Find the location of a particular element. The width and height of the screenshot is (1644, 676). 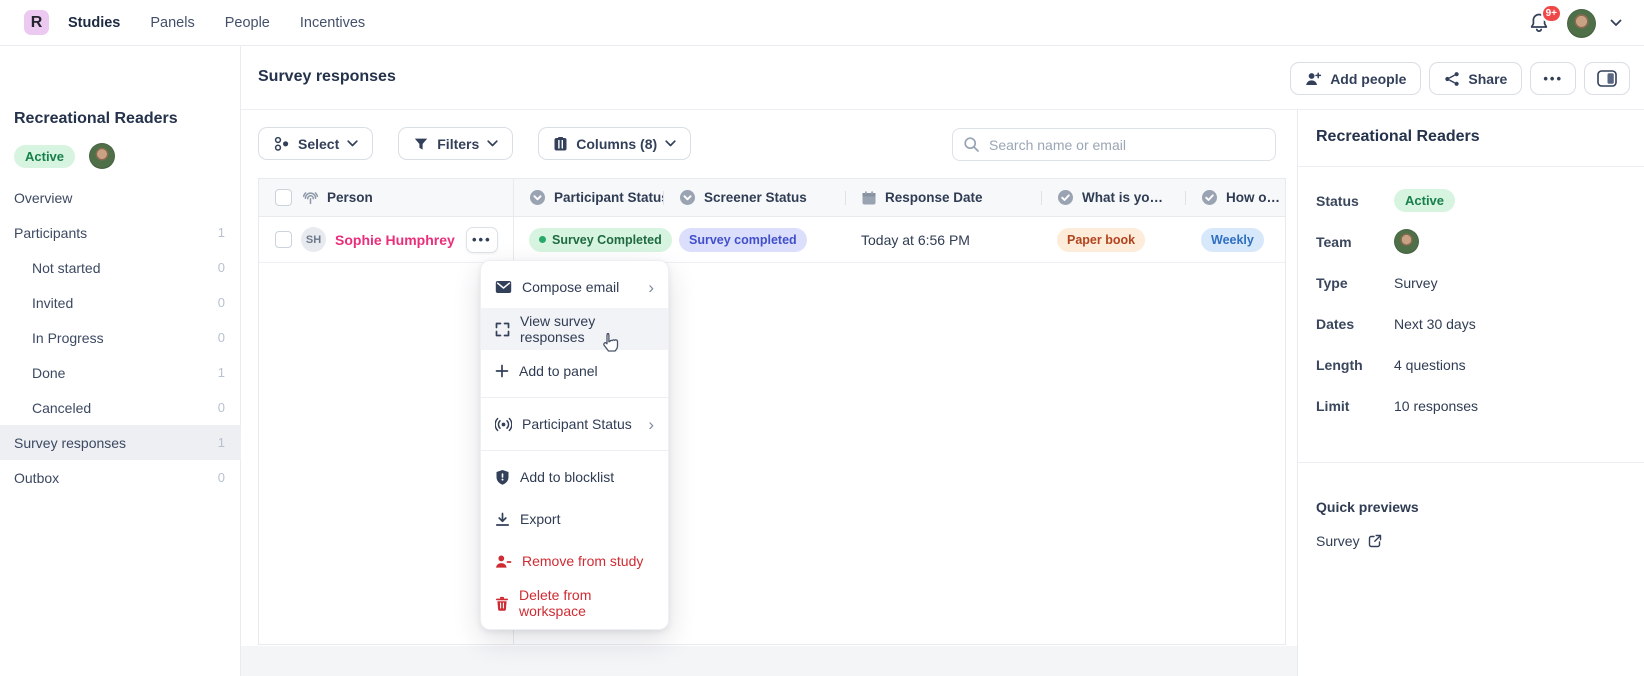

columns-label: Columns (8) is located at coordinates (617, 143).